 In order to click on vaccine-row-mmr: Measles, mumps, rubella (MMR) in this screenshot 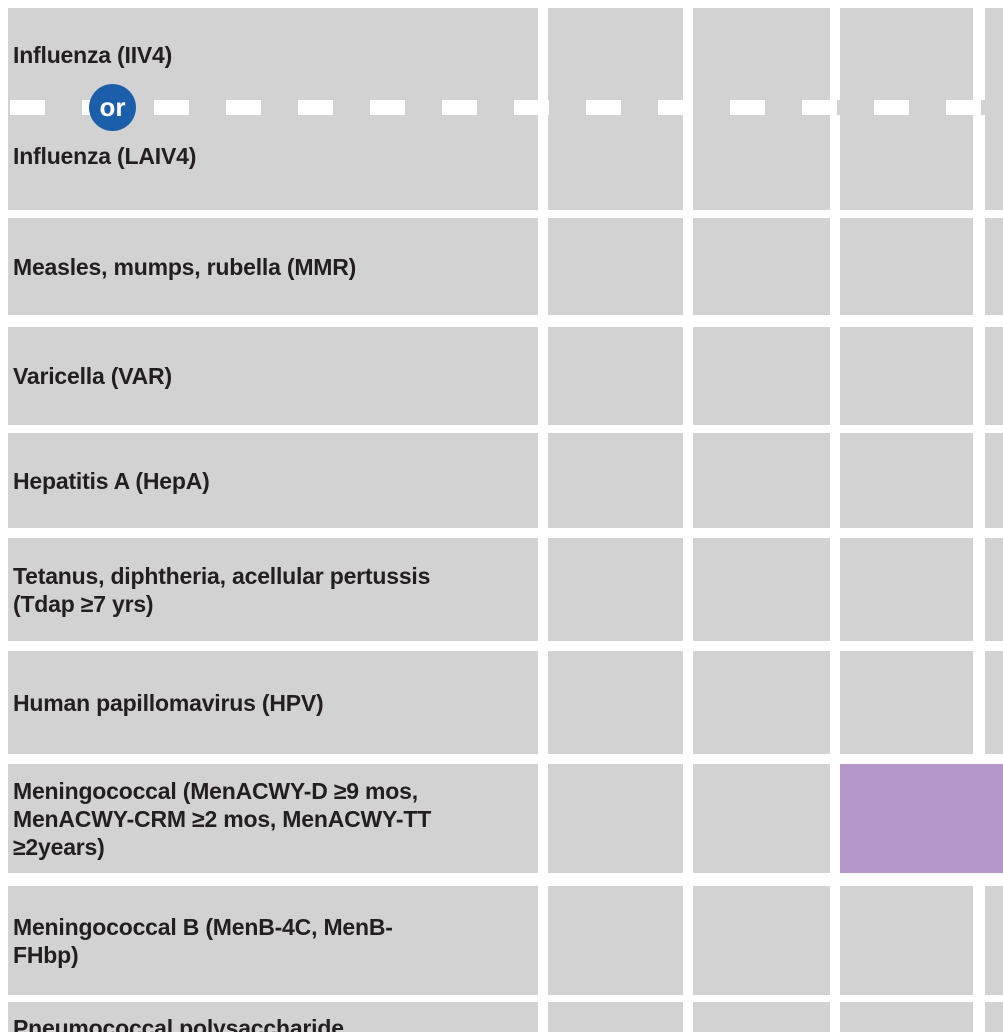, I will do `click(505, 266)`.